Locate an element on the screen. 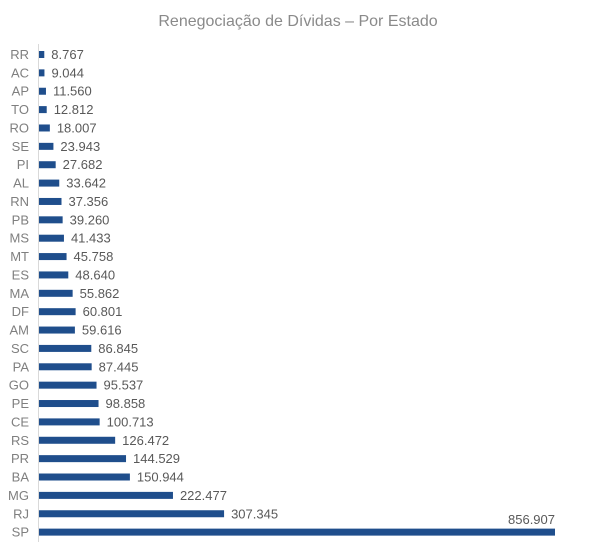 The height and width of the screenshot is (558, 596). category-label-pa: PA is located at coordinates (21, 366).